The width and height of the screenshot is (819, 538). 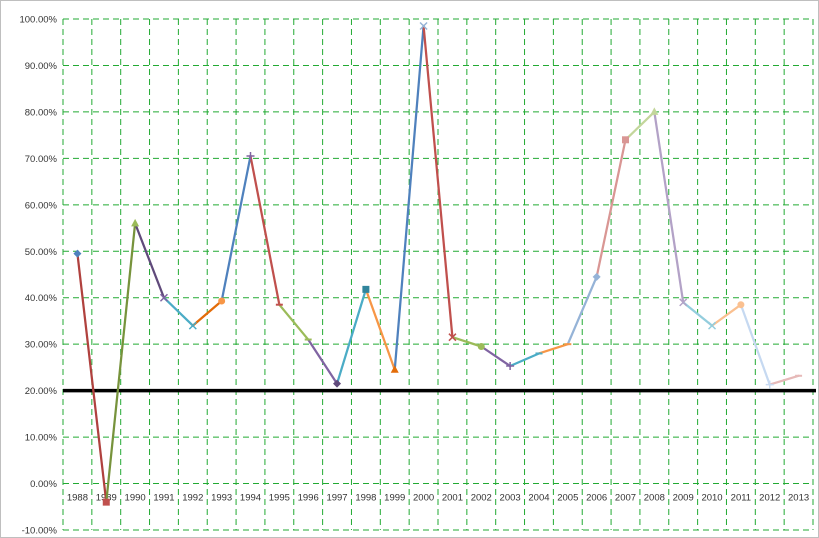 I want to click on x-tick-label: 2009, so click(x=683, y=498).